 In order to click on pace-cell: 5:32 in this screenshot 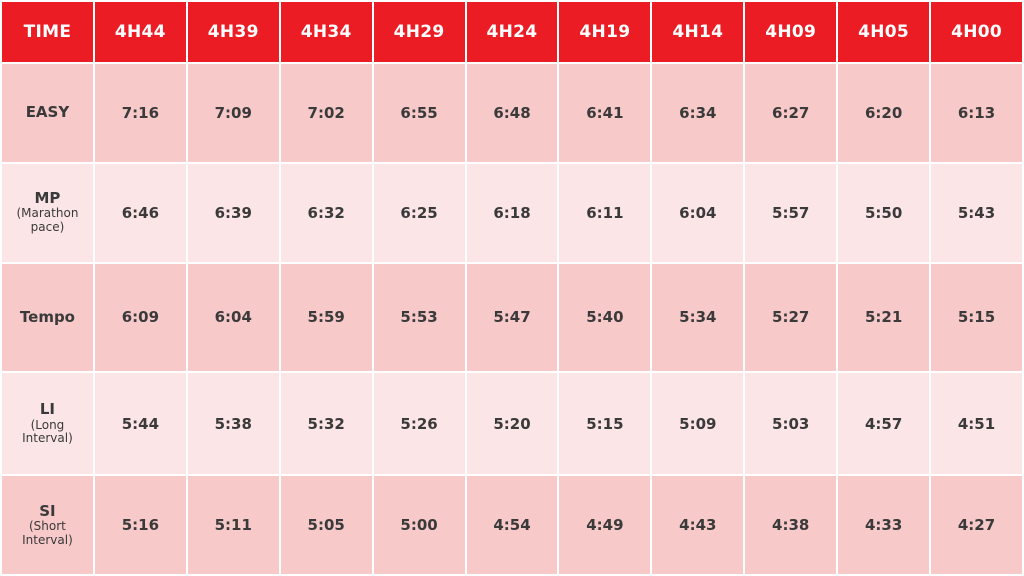, I will do `click(326, 424)`.